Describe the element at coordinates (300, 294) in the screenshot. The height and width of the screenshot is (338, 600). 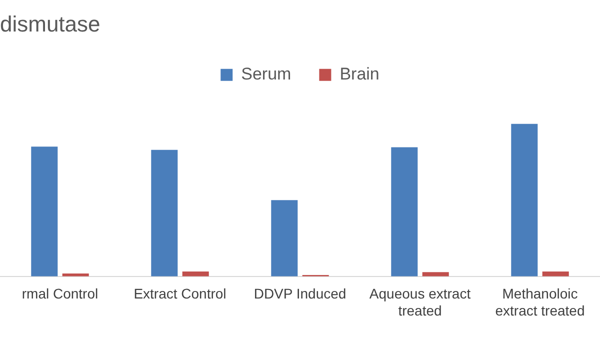
I see `x-tick-label: DDVP Induced` at that location.